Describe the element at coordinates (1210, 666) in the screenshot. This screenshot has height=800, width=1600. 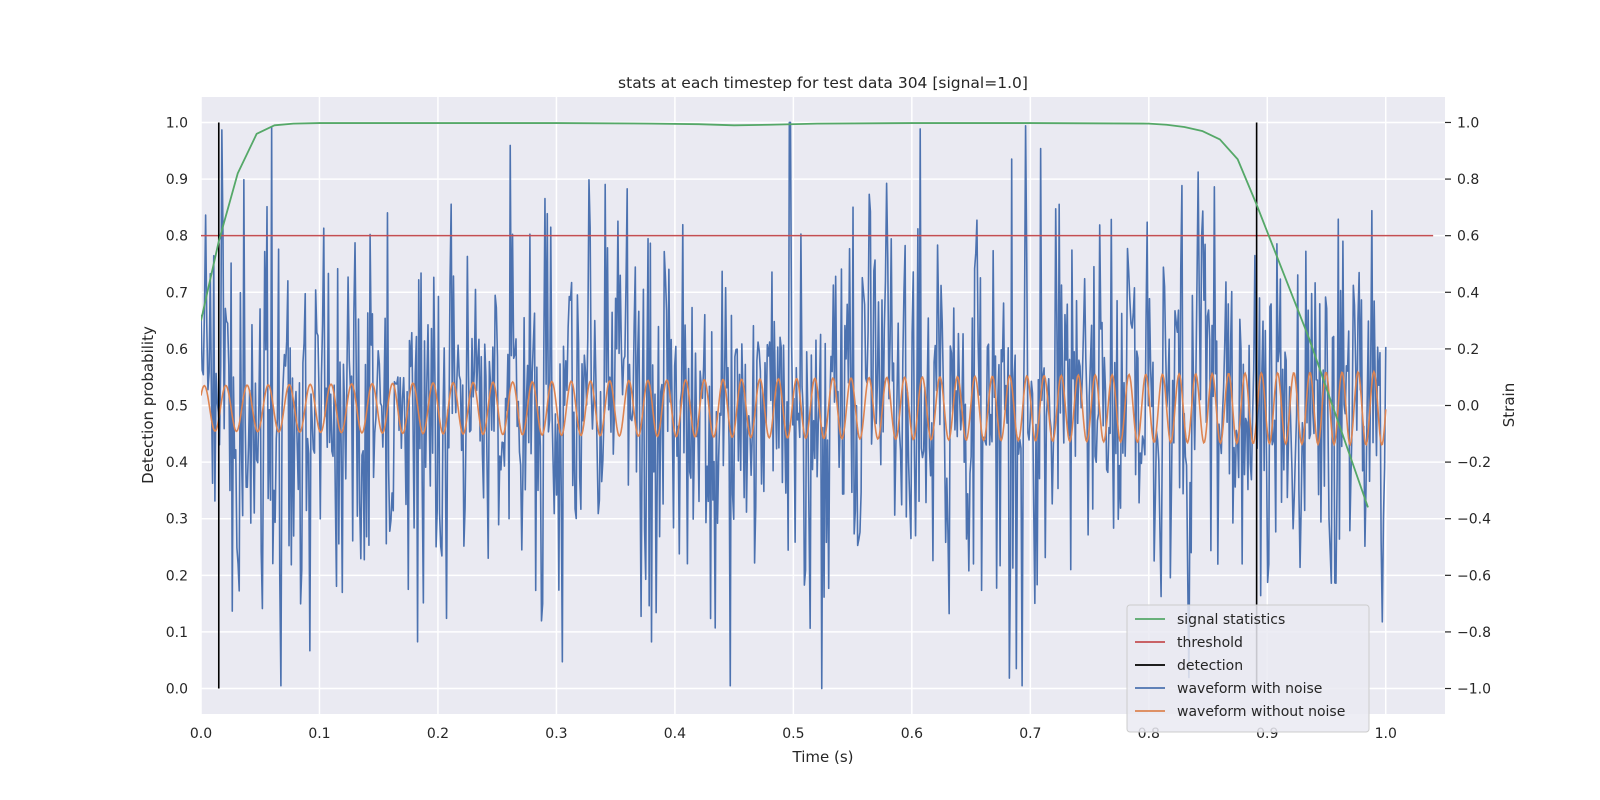
I see `legend-label: detection` at that location.